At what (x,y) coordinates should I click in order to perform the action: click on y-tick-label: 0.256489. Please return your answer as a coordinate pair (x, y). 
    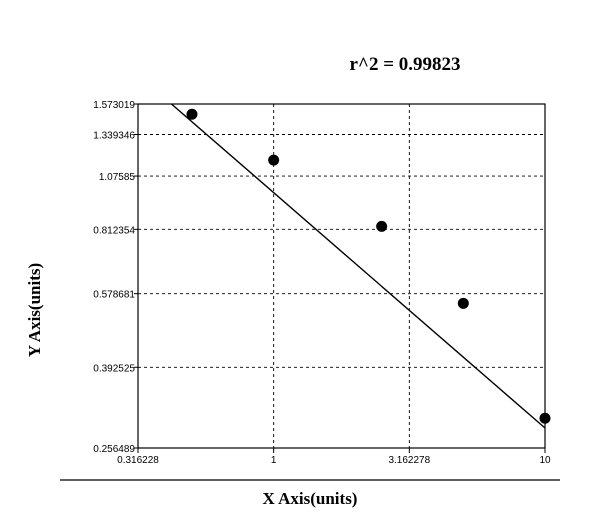
    Looking at the image, I should click on (114, 449).